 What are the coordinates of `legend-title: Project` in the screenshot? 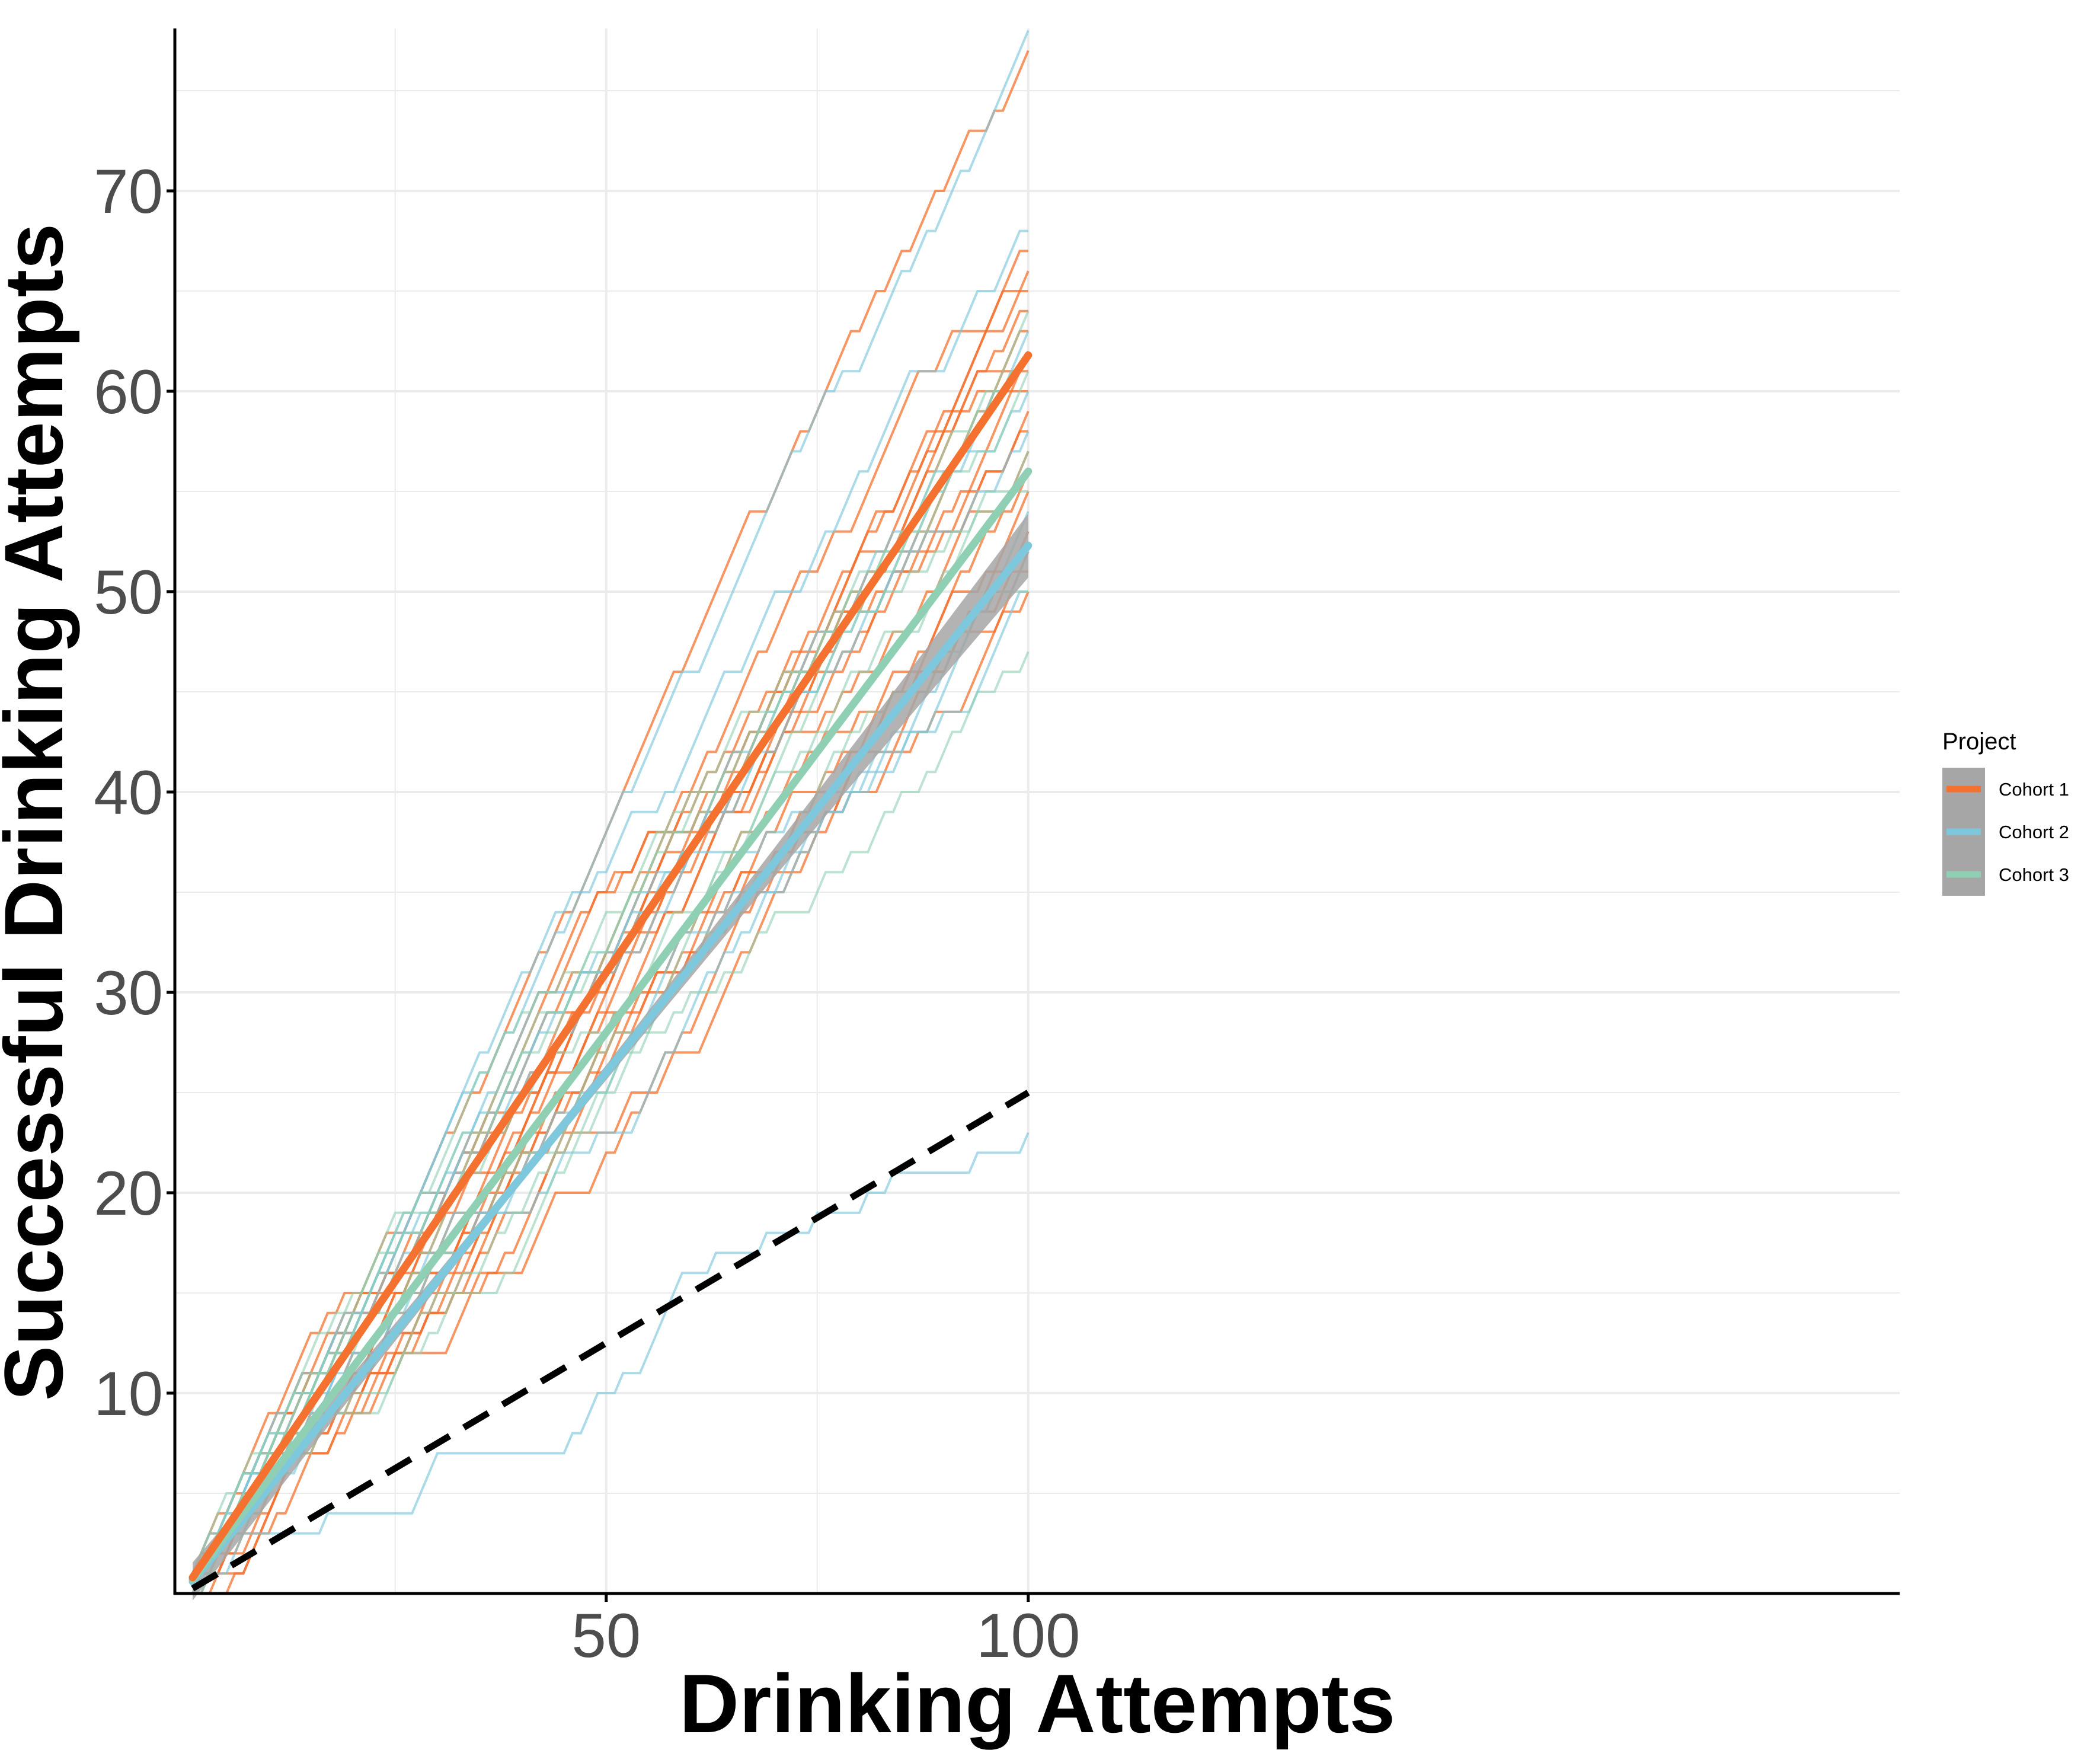 It's located at (1979, 742).